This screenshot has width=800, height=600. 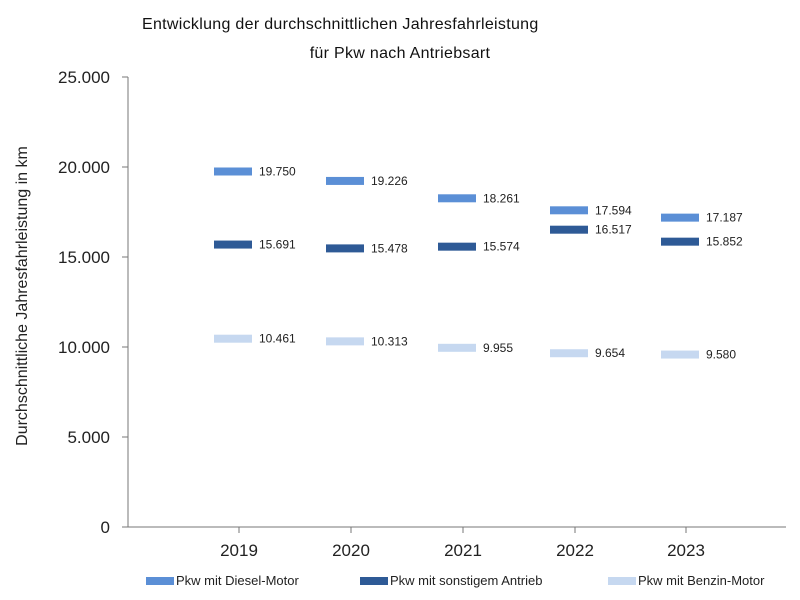 I want to click on x-tick-label: 2023, so click(x=686, y=550).